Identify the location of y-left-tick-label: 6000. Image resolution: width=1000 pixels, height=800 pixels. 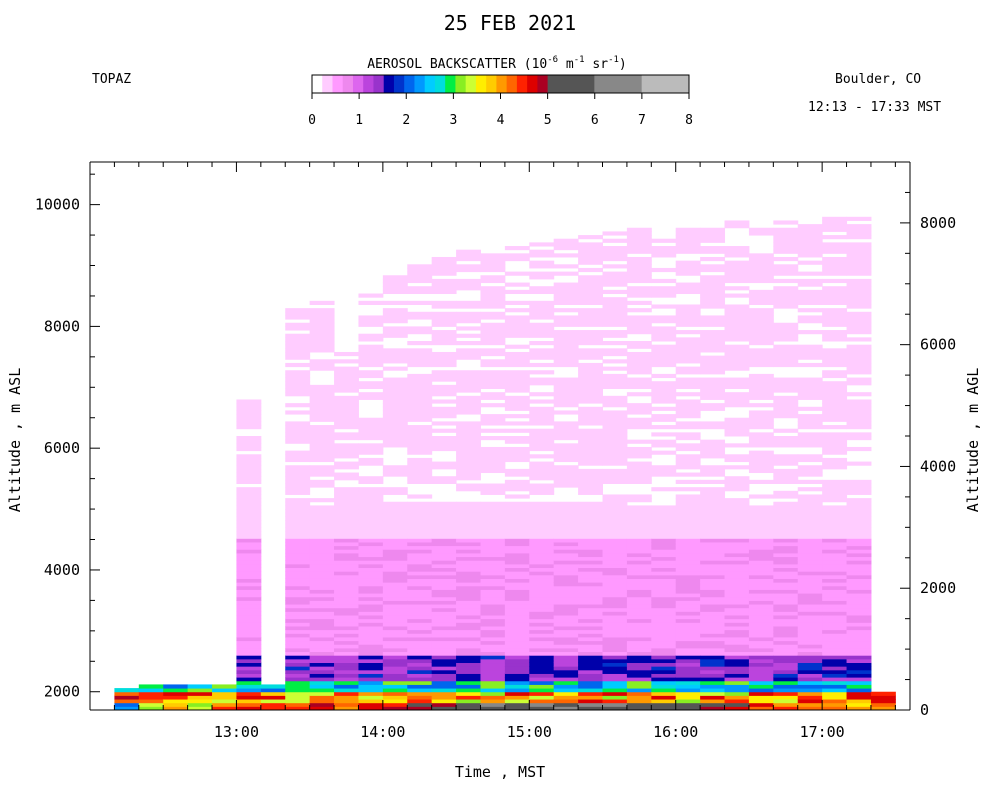
(62, 448).